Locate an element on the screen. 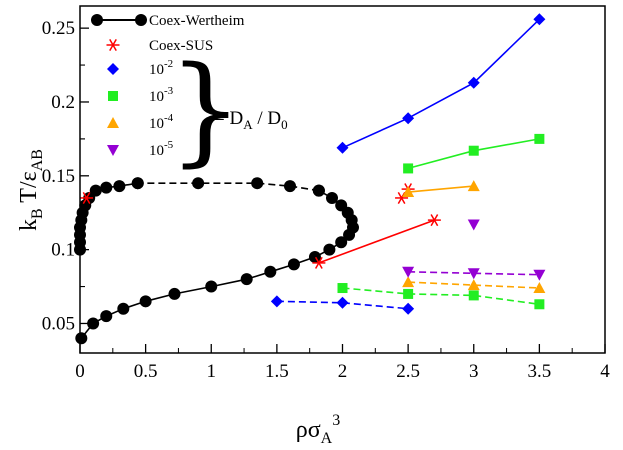  legend-label: Coex-SUS is located at coordinates (181, 46).